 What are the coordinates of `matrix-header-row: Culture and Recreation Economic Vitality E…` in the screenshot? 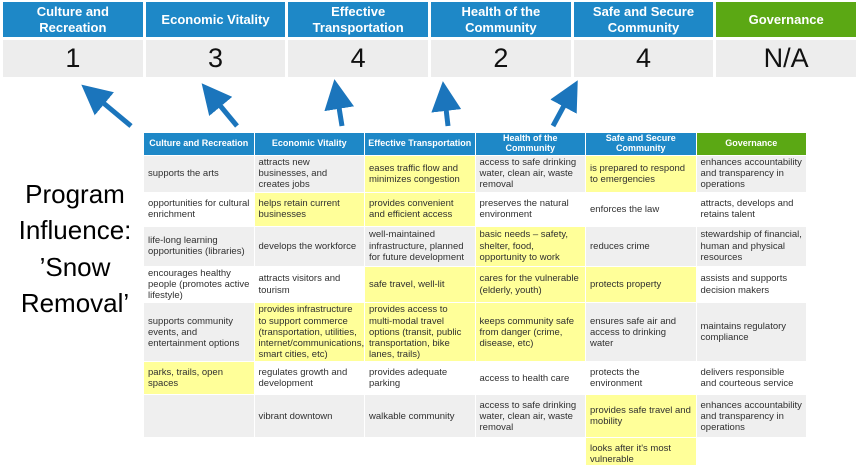 It's located at (475, 144).